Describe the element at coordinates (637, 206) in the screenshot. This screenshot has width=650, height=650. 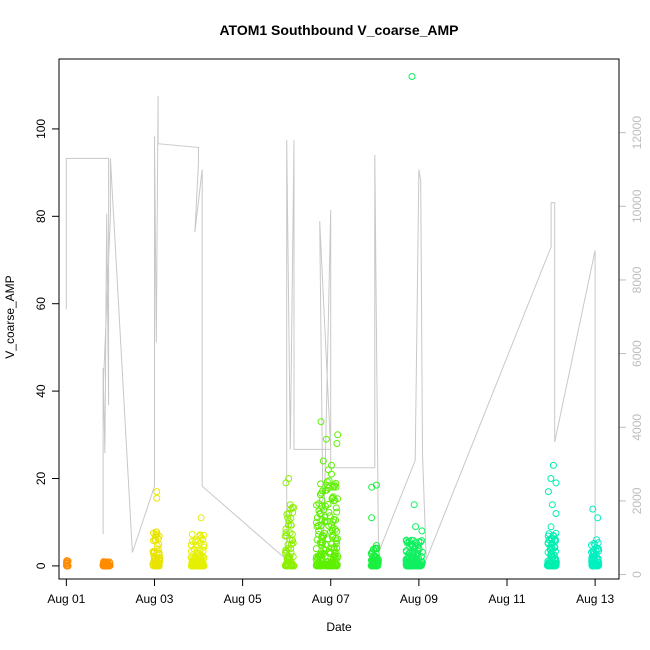
I see `y2-tick-label: 10000` at that location.